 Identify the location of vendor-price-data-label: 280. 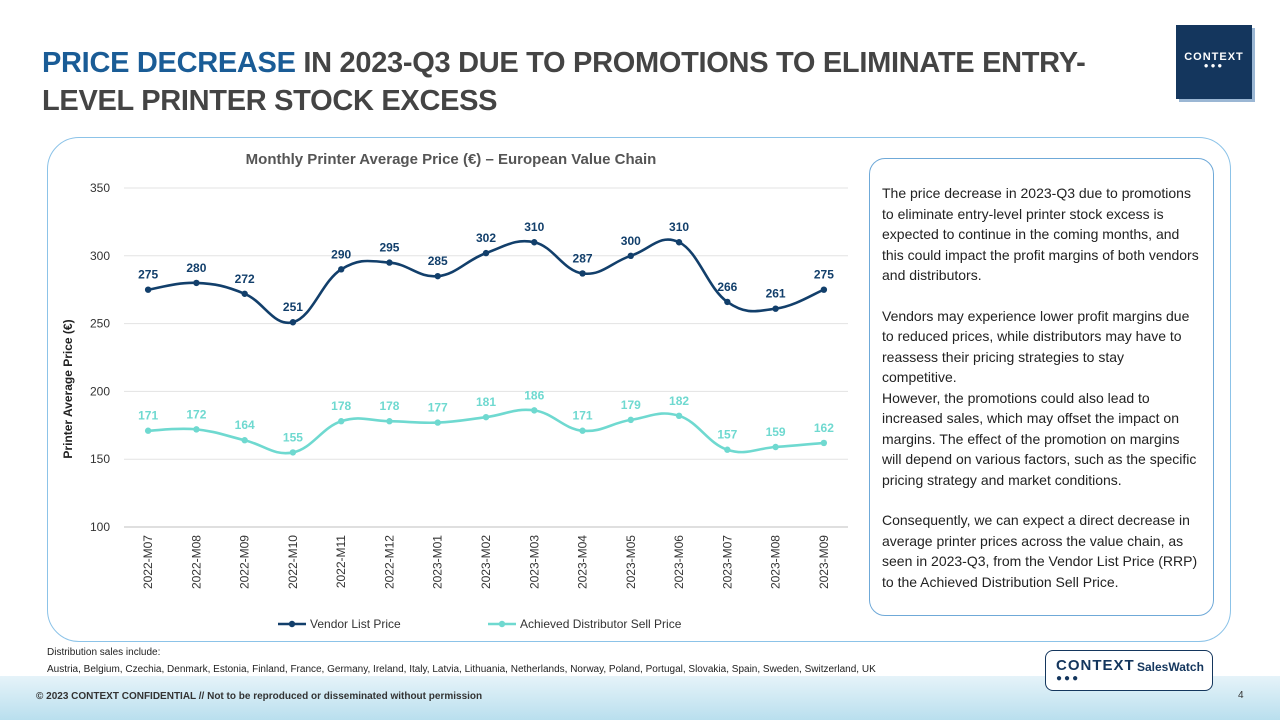
(196, 268).